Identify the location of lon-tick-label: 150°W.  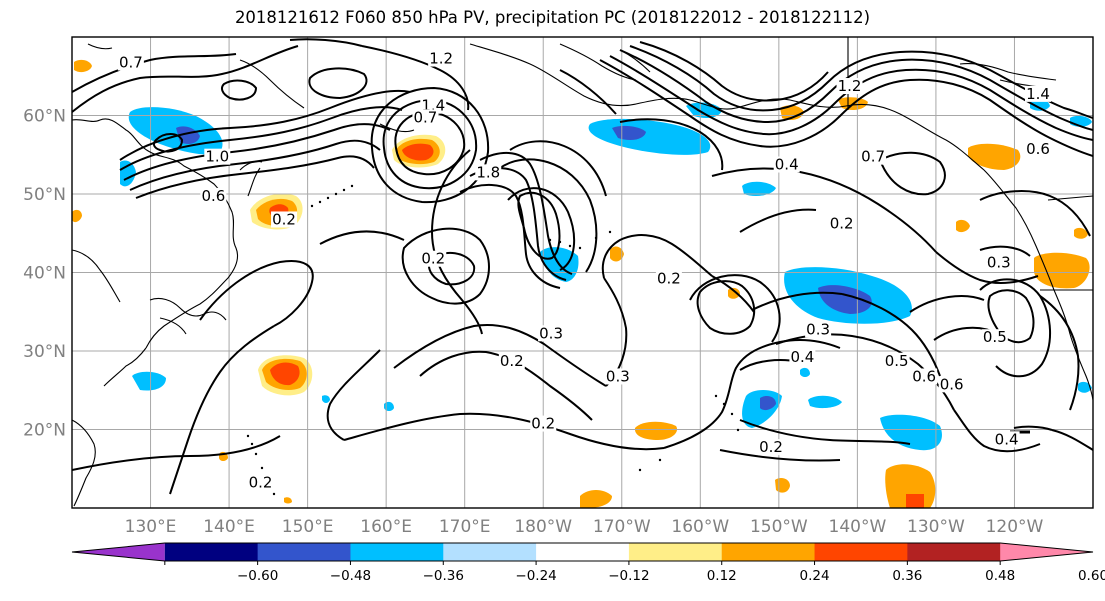
(779, 527).